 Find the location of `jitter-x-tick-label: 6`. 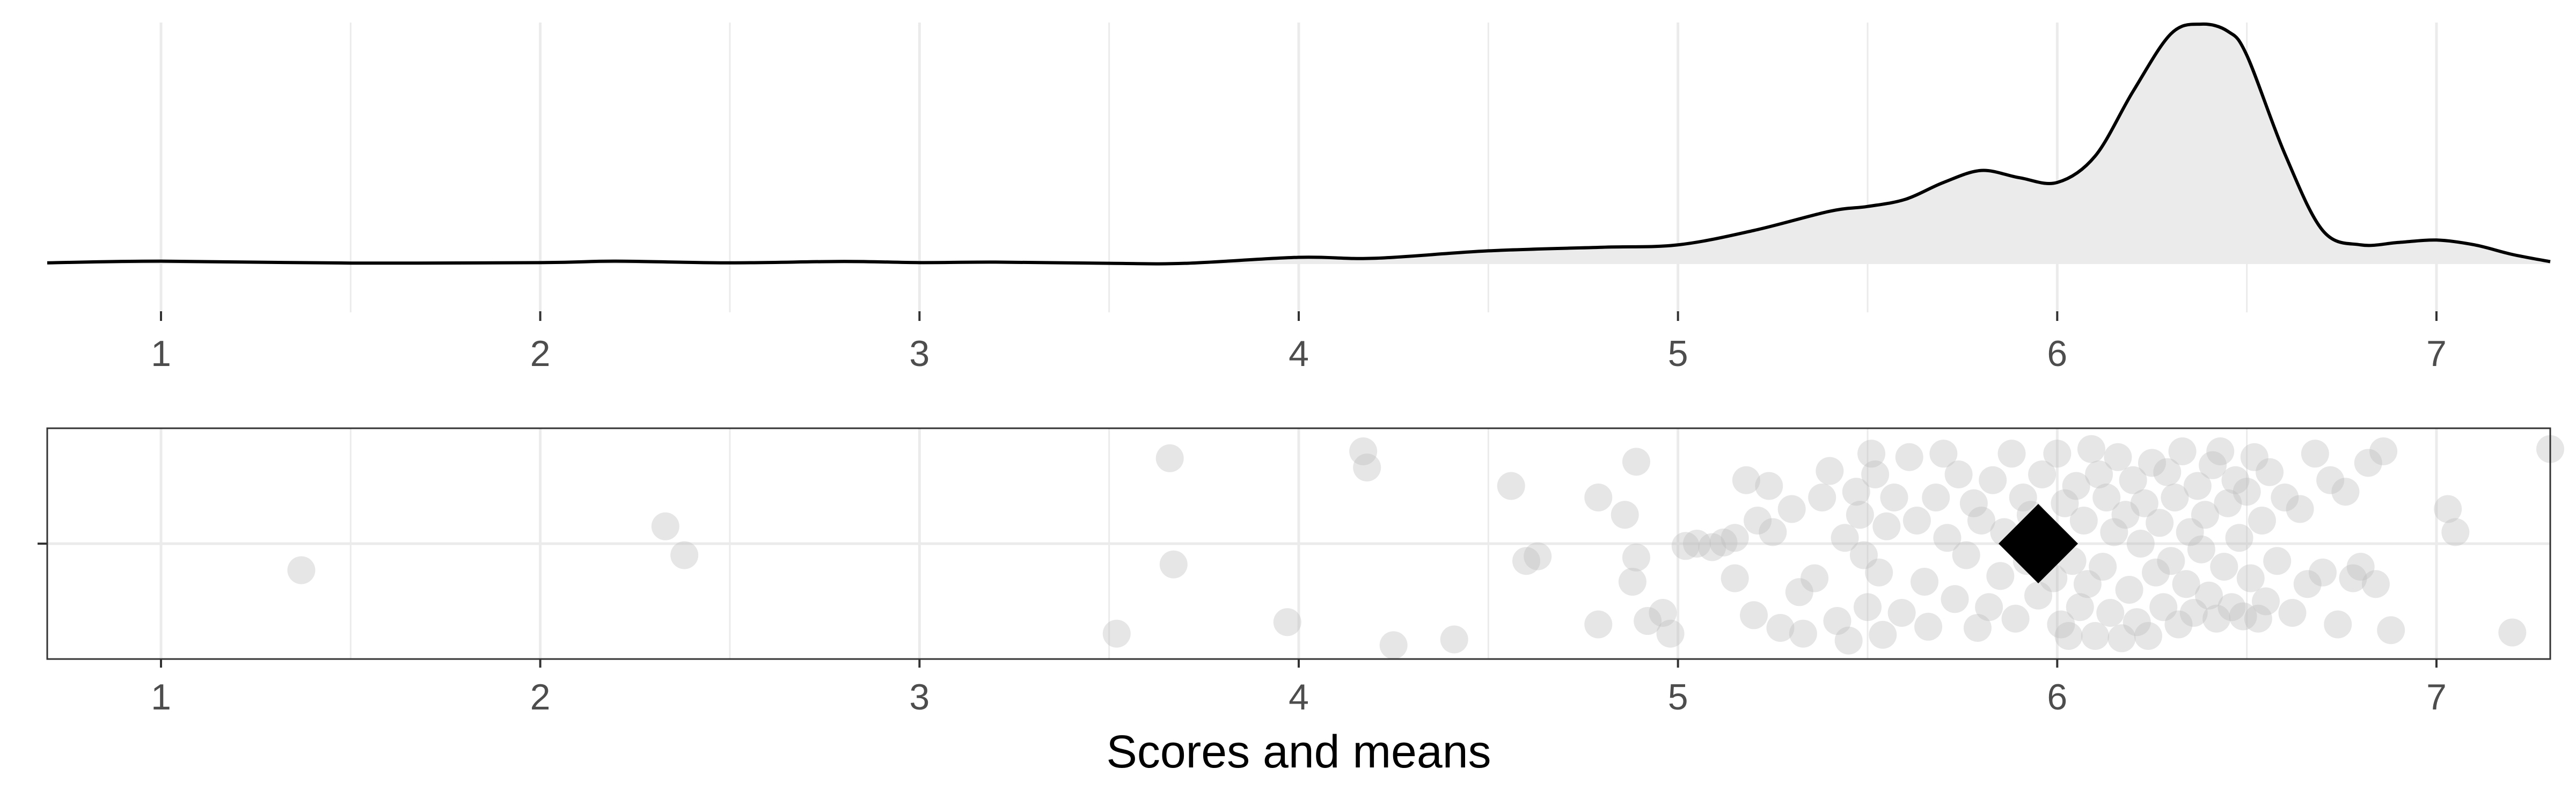

jitter-x-tick-label: 6 is located at coordinates (2057, 697).